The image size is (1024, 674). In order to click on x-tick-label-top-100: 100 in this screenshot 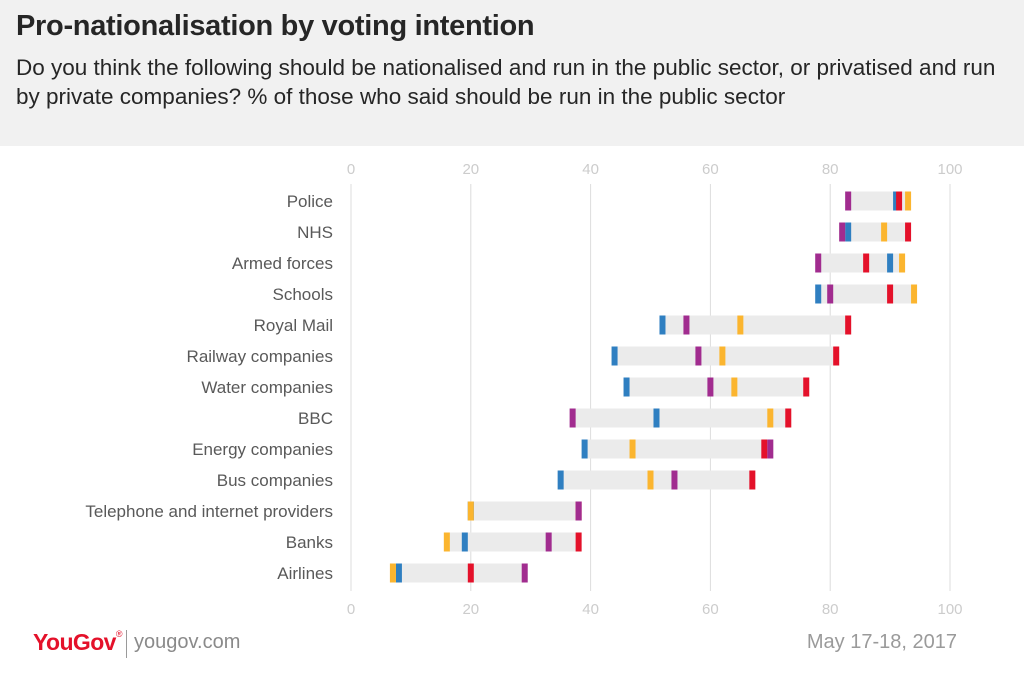, I will do `click(949, 169)`.